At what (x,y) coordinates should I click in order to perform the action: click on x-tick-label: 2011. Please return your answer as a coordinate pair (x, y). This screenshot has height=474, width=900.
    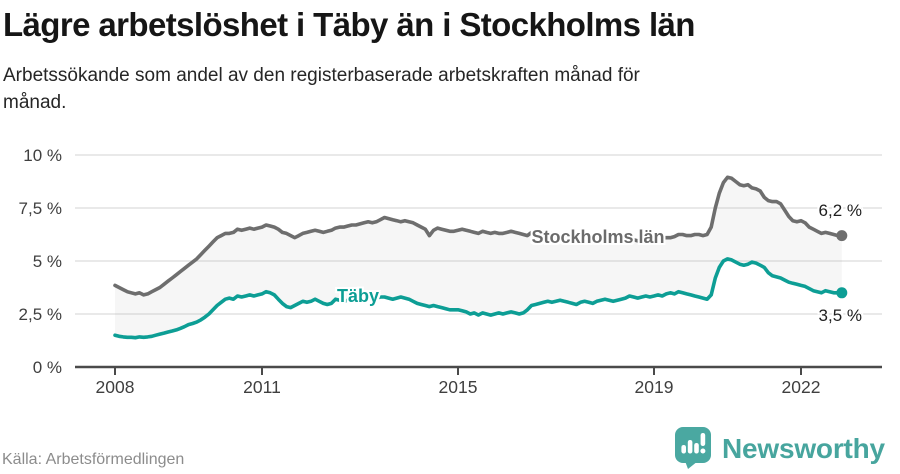
    Looking at the image, I should click on (262, 387).